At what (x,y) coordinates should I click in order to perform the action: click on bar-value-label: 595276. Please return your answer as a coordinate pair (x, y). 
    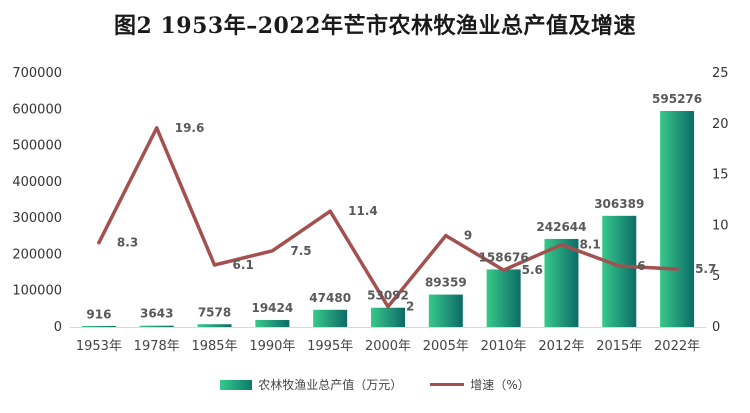
    Looking at the image, I should click on (677, 99).